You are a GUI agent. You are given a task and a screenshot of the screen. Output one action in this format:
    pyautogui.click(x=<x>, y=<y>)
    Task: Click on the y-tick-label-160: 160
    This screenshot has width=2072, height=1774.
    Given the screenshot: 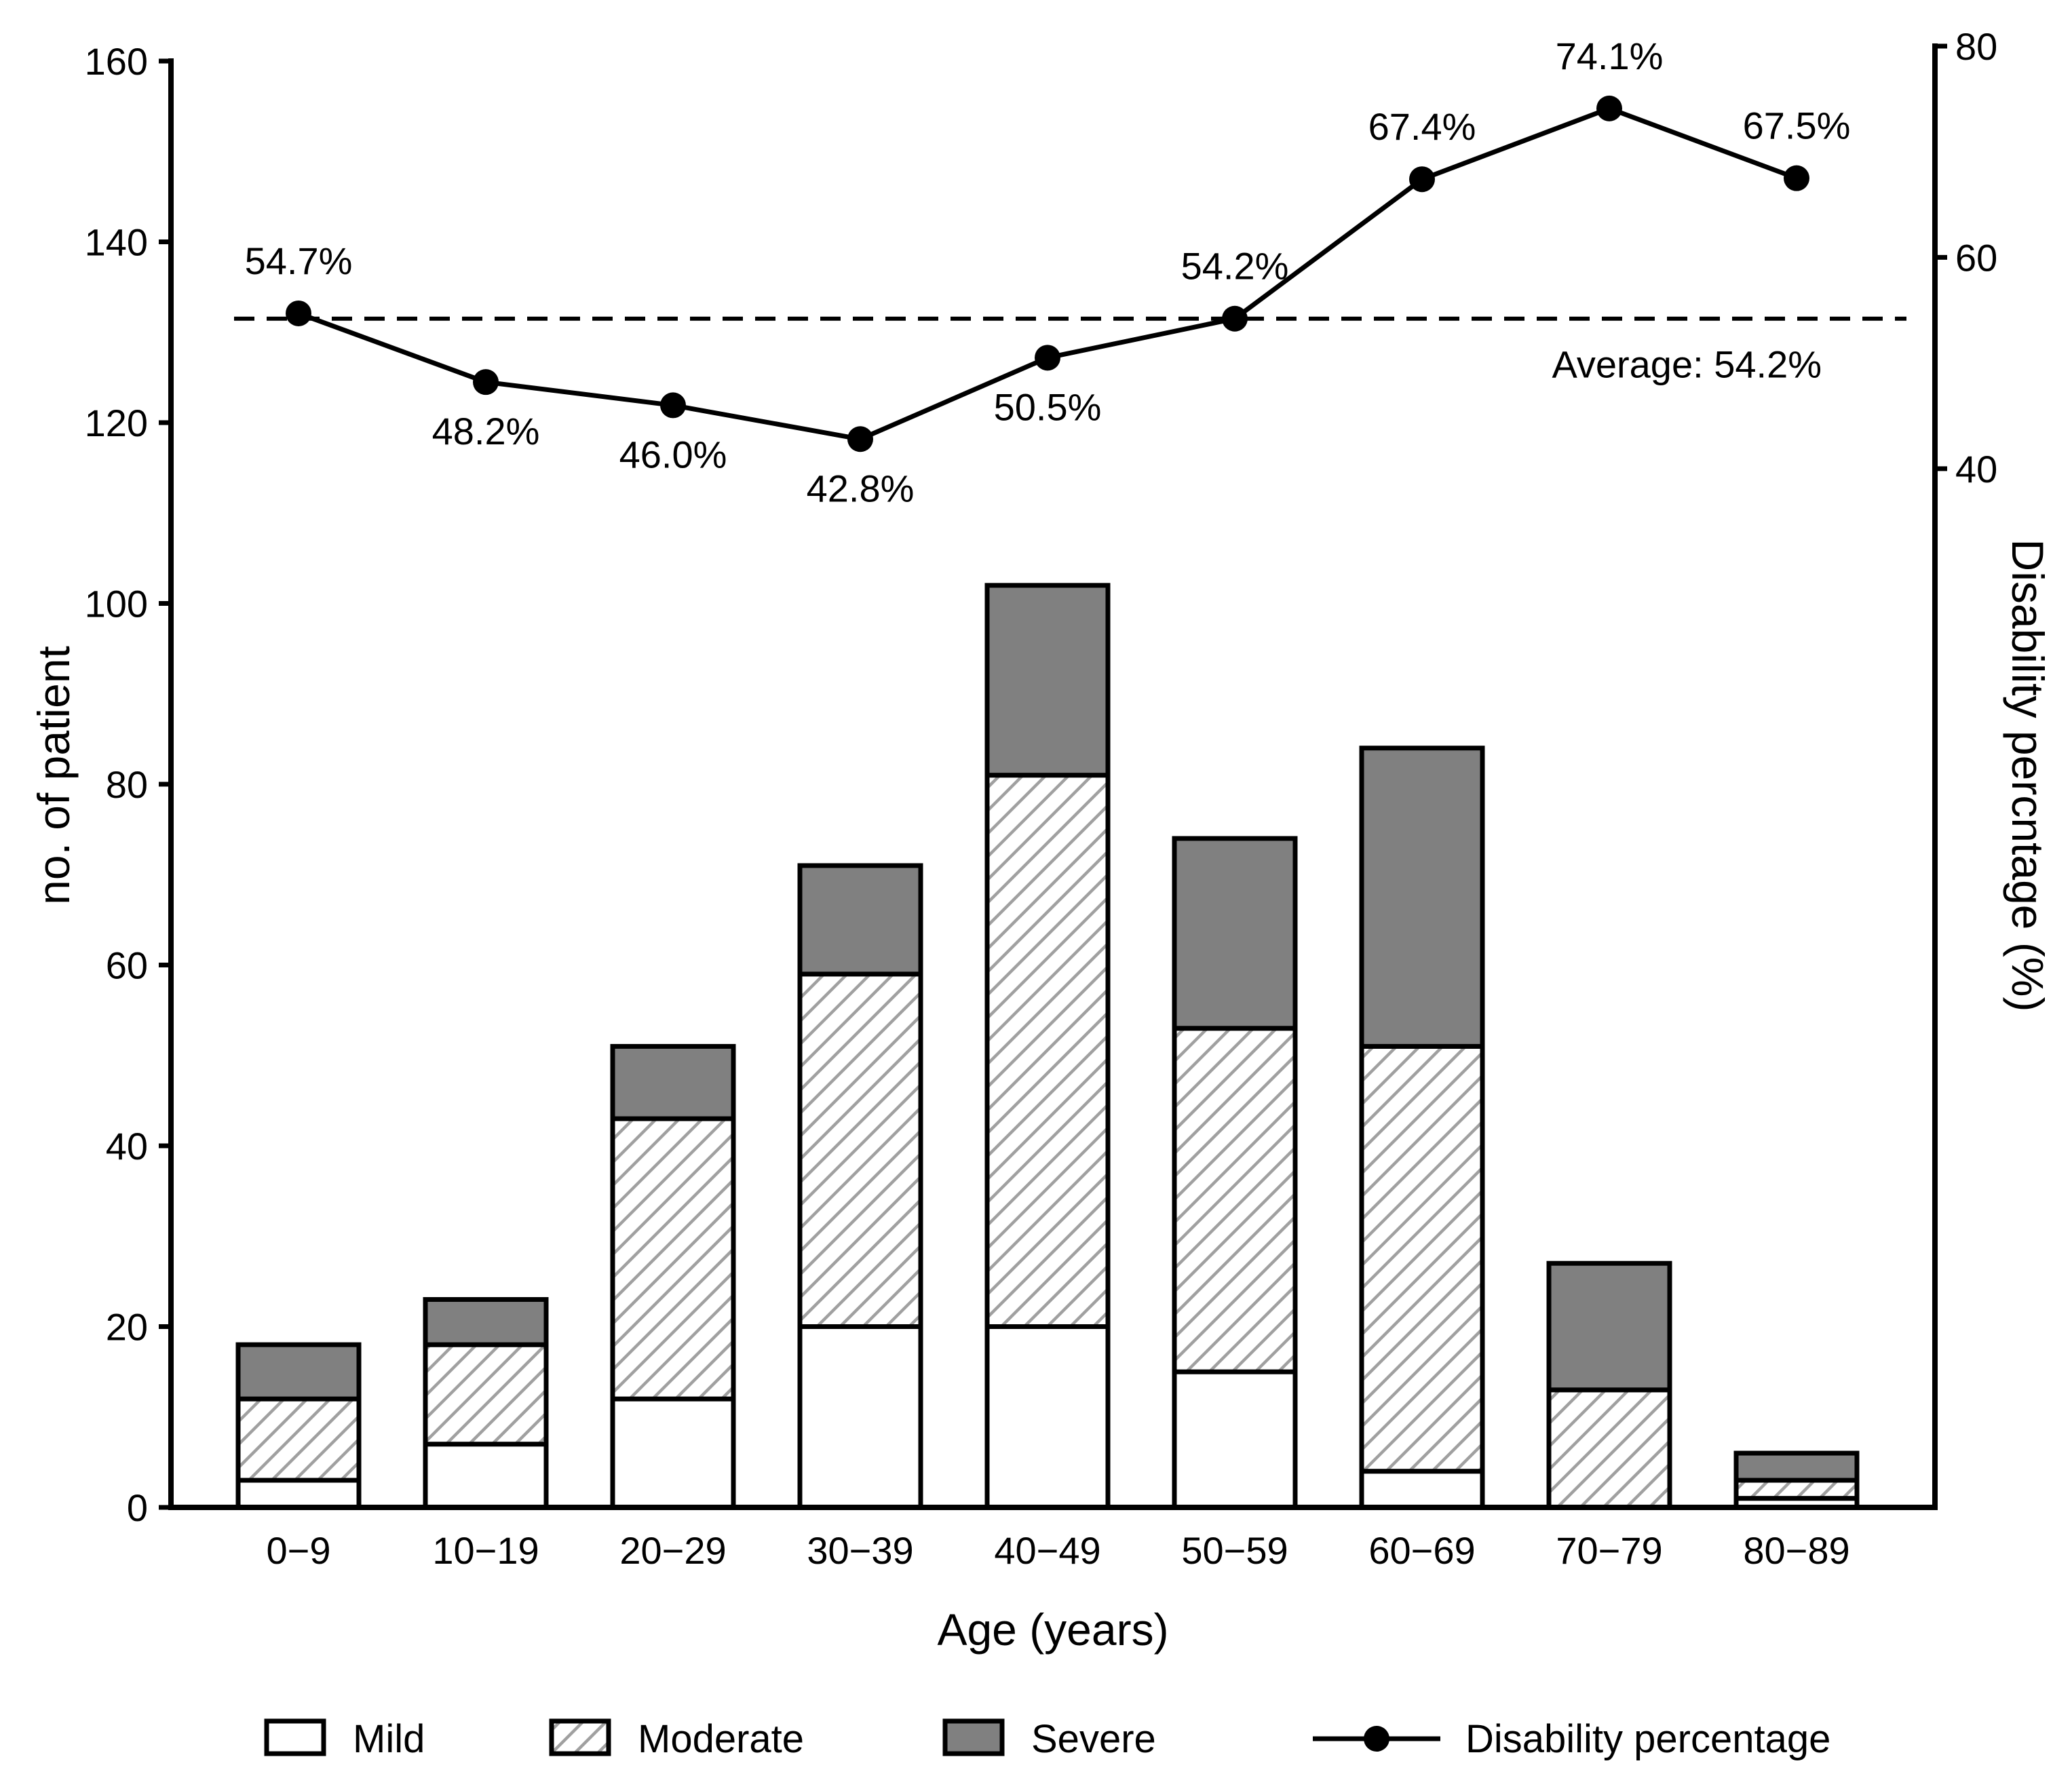 What is the action you would take?
    pyautogui.click(x=116, y=61)
    